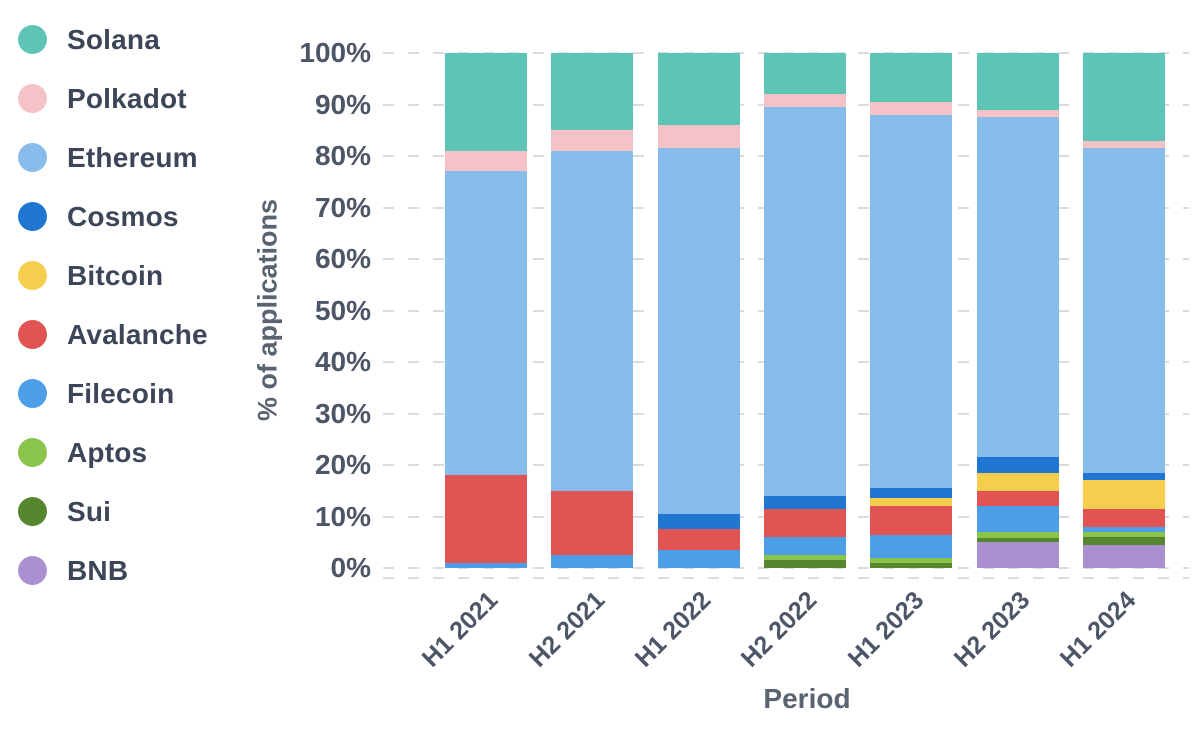 The width and height of the screenshot is (1199, 736). I want to click on legend-swatch-solana, so click(32, 39).